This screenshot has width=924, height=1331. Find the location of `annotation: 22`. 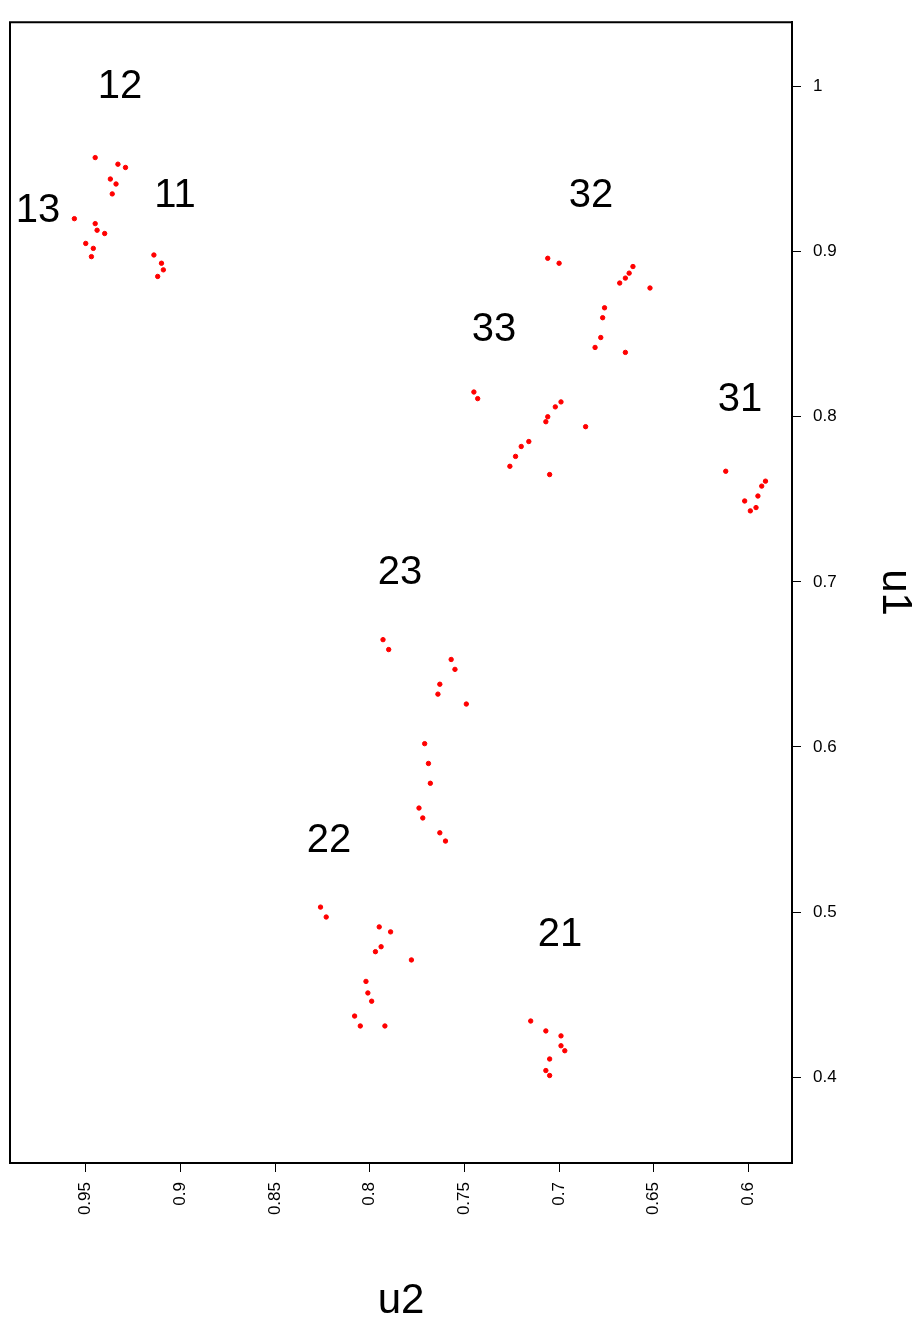

annotation: 22 is located at coordinates (329, 838).